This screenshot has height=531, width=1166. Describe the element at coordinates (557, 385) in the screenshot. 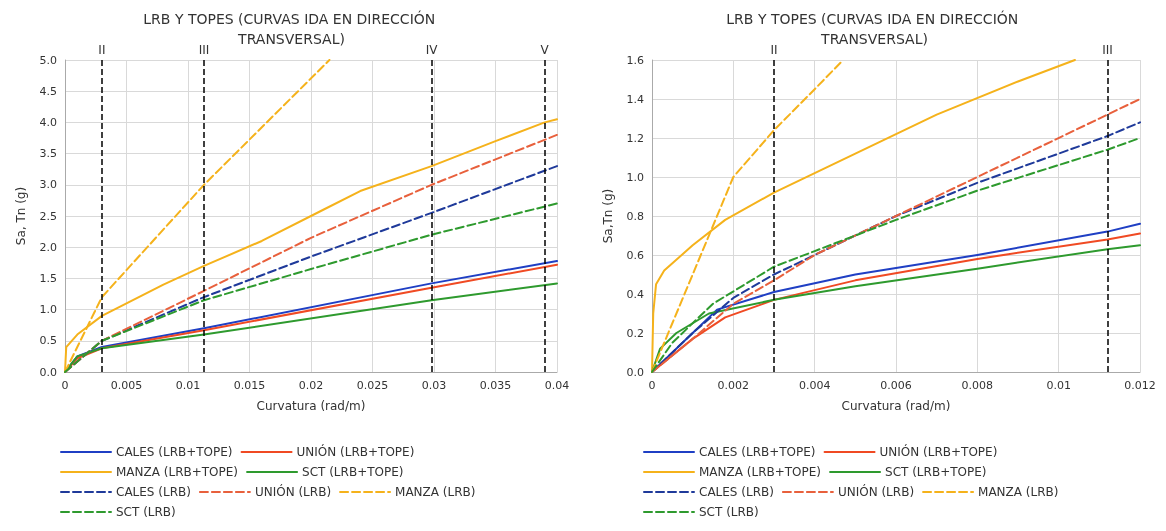

I see `x-tick-label: 0.04` at that location.